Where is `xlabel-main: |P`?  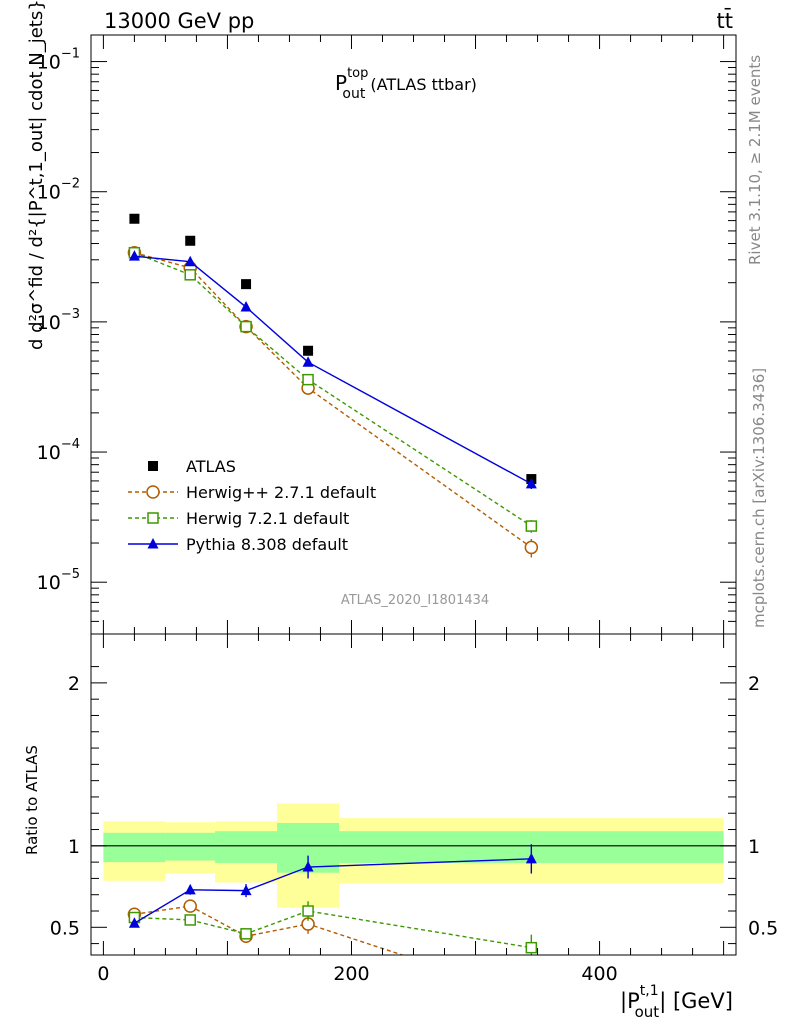
xlabel-main: |P is located at coordinates (630, 1001).